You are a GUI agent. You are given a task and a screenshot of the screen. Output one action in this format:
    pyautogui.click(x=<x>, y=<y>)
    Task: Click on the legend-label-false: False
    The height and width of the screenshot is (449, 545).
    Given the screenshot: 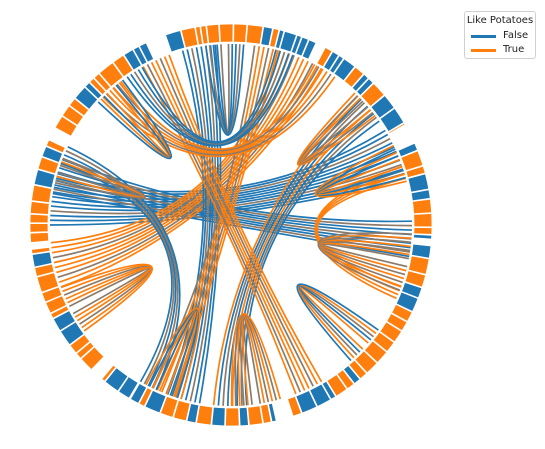 What is the action you would take?
    pyautogui.click(x=515, y=35)
    